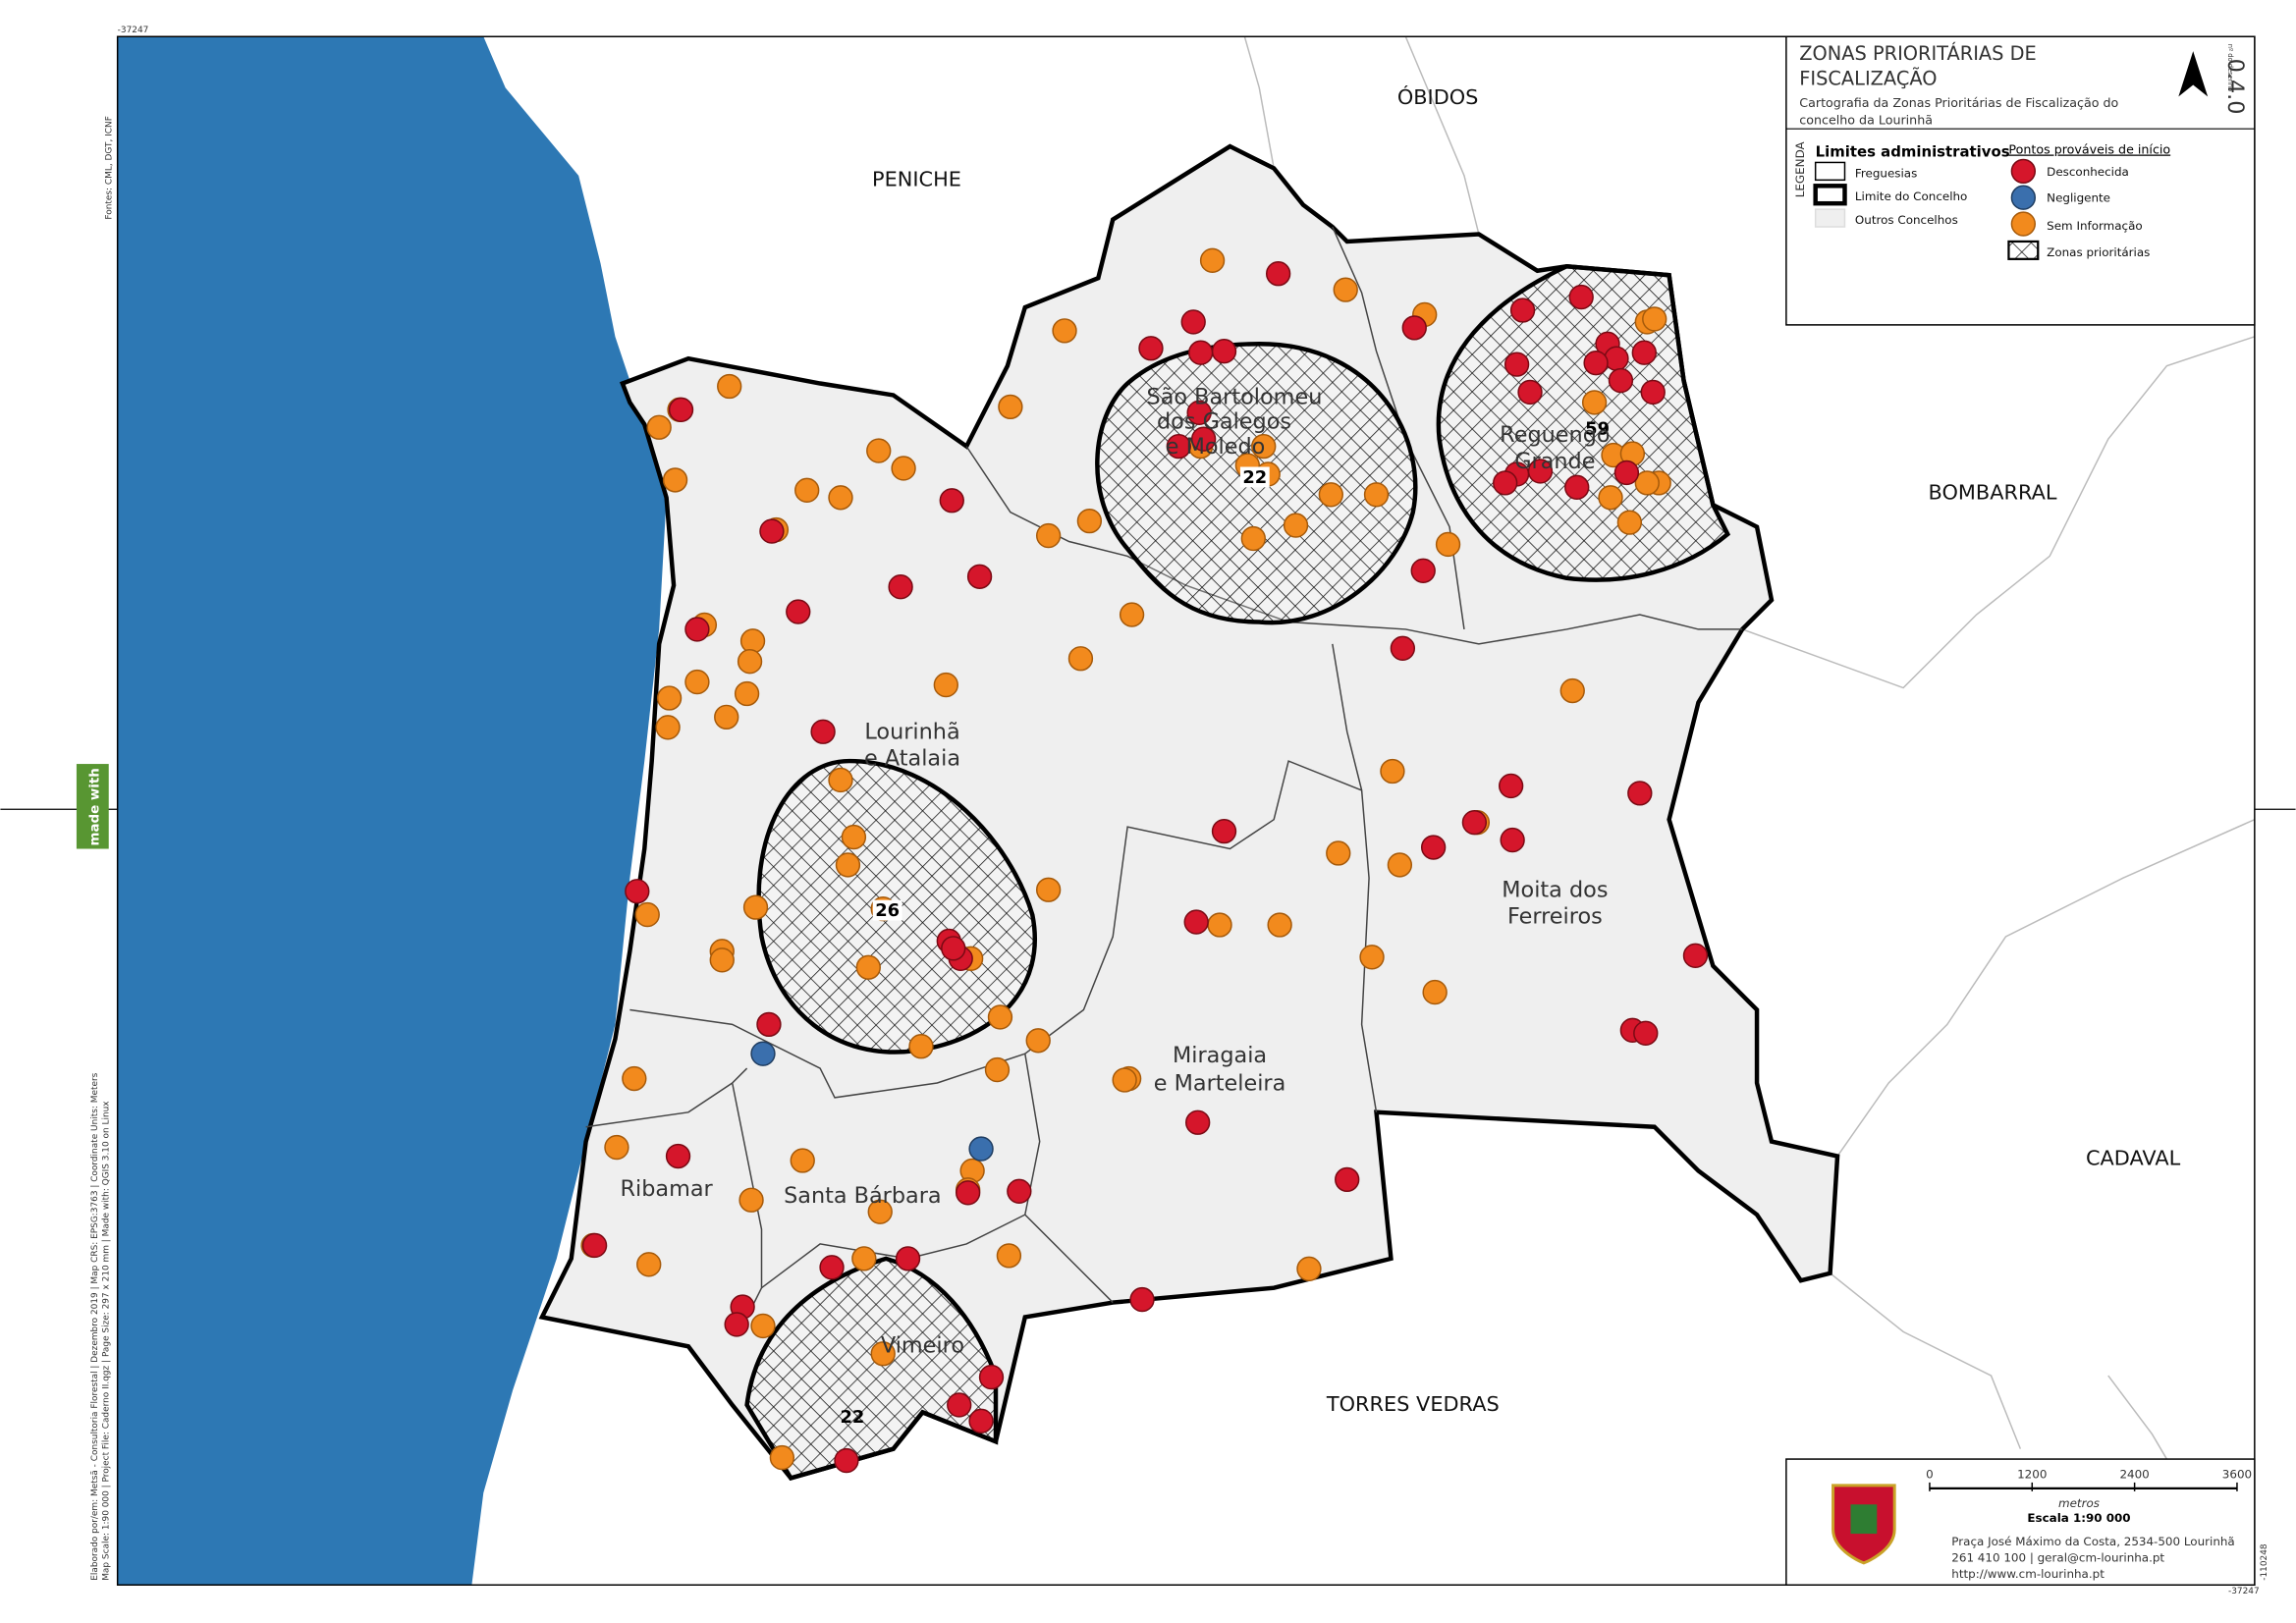  I want to click on parish-label: Santa Bárbara, so click(863, 1196).